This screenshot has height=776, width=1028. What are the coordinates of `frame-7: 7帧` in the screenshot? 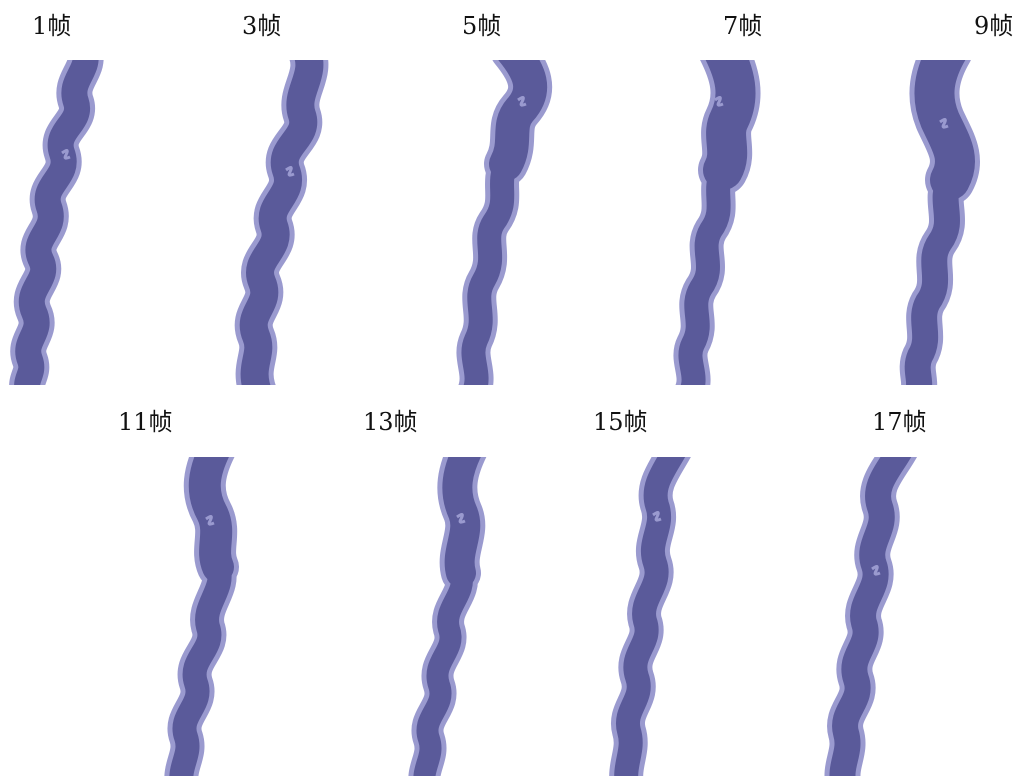 It's located at (720, 192).